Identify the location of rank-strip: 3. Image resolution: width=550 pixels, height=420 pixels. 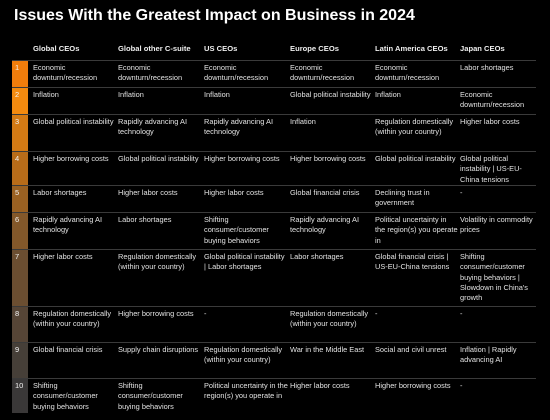
(20, 133).